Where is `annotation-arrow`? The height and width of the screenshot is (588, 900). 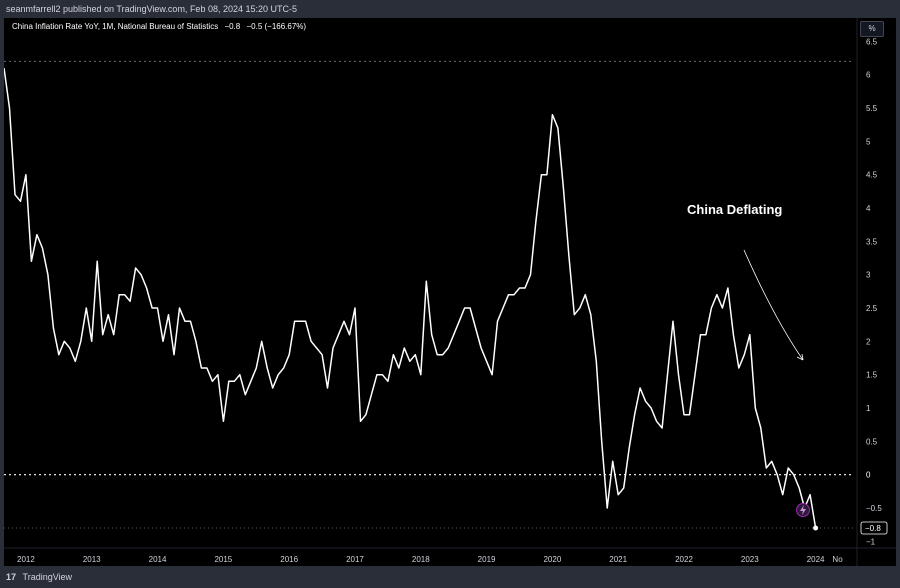
annotation-arrow is located at coordinates (773, 305).